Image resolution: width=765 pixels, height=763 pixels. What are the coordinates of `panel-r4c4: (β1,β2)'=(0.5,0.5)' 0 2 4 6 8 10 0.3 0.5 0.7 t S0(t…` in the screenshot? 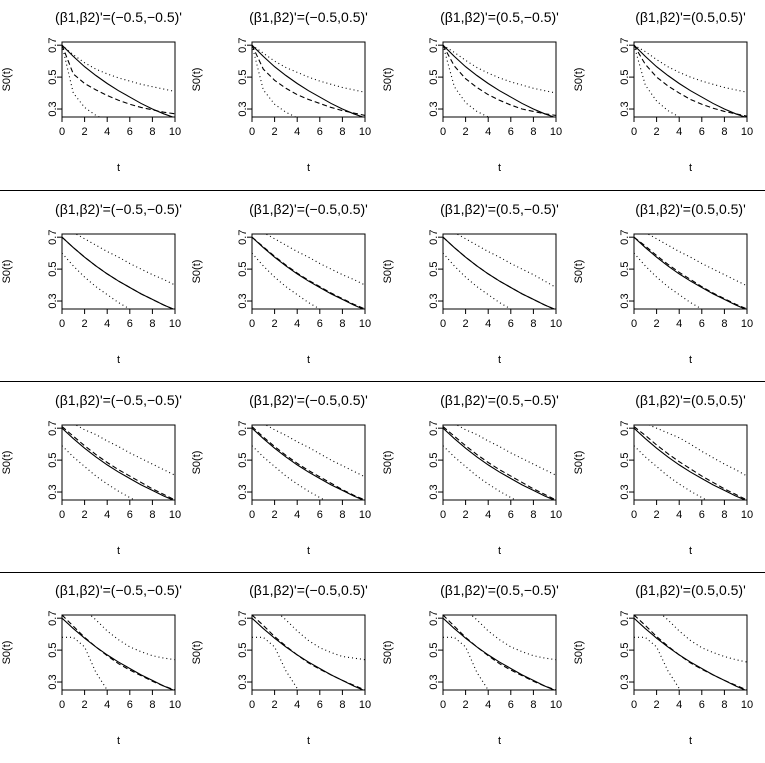 It's located at (663, 664).